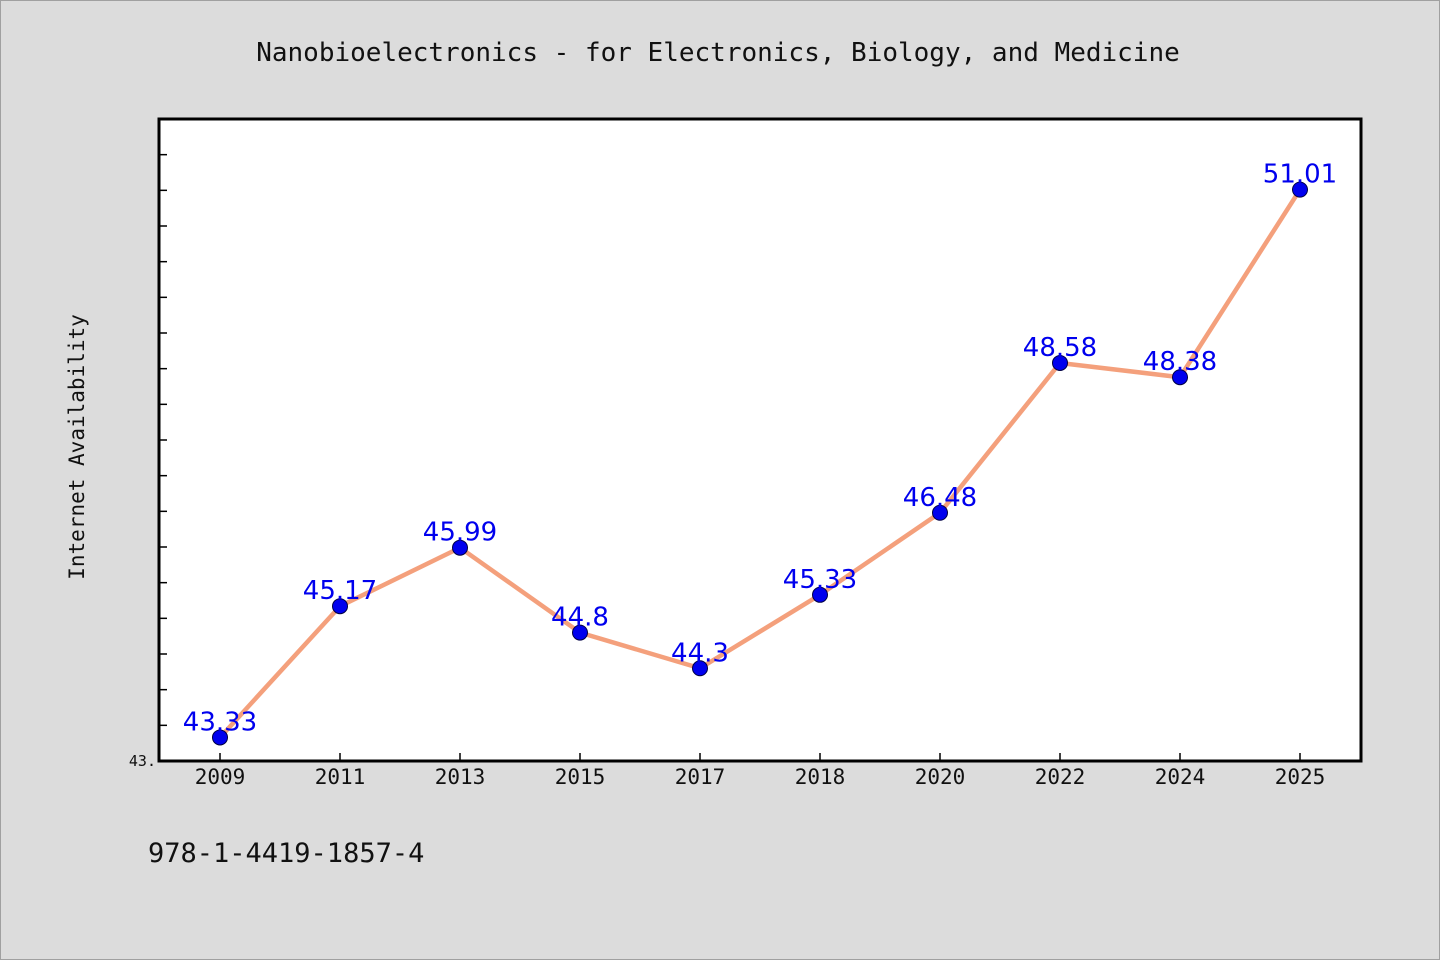 This screenshot has height=960, width=1440. What do you see at coordinates (700, 777) in the screenshot?
I see `x-tick-label: 2017` at bounding box center [700, 777].